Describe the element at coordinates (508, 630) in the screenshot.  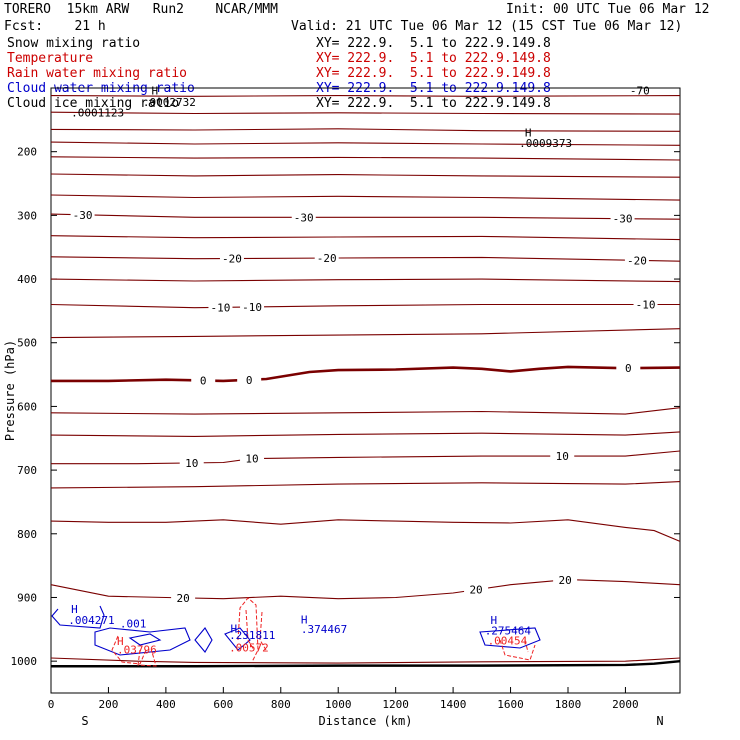
I see `cloud-water-label: .275464` at that location.